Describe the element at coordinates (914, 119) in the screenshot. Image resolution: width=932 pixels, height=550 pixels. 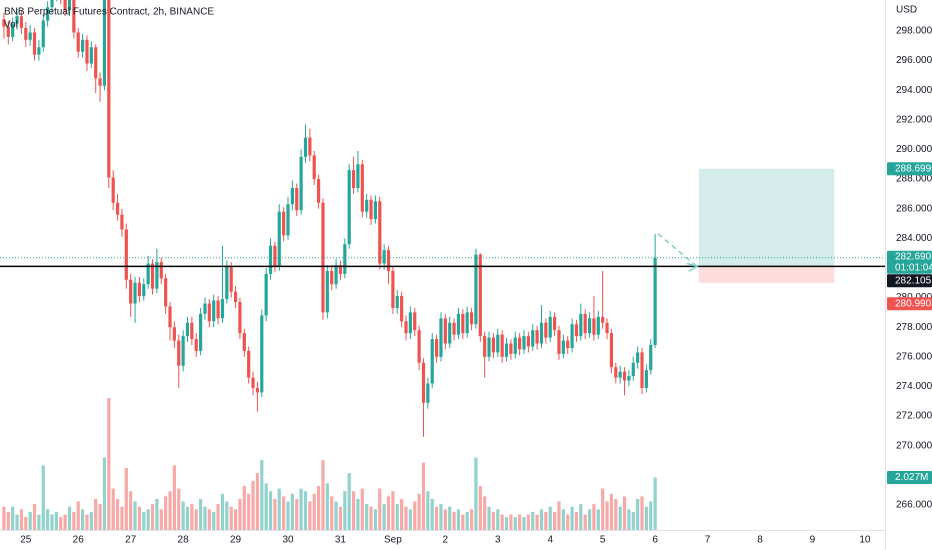
I see `y-tick-label: 292.000` at that location.